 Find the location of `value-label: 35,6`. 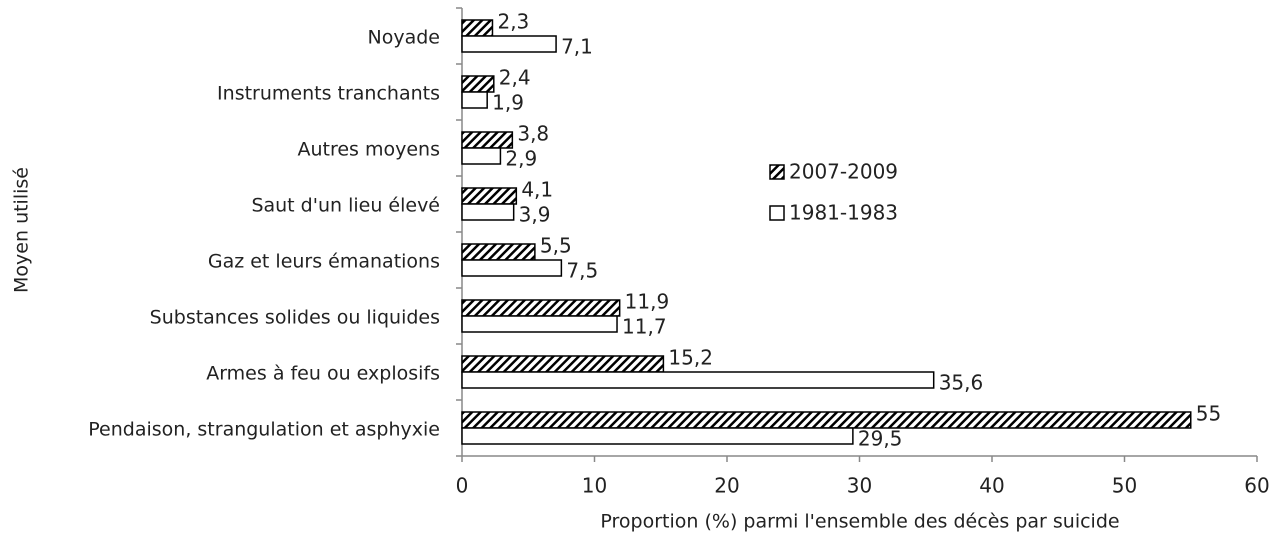

value-label: 35,6 is located at coordinates (961, 383).